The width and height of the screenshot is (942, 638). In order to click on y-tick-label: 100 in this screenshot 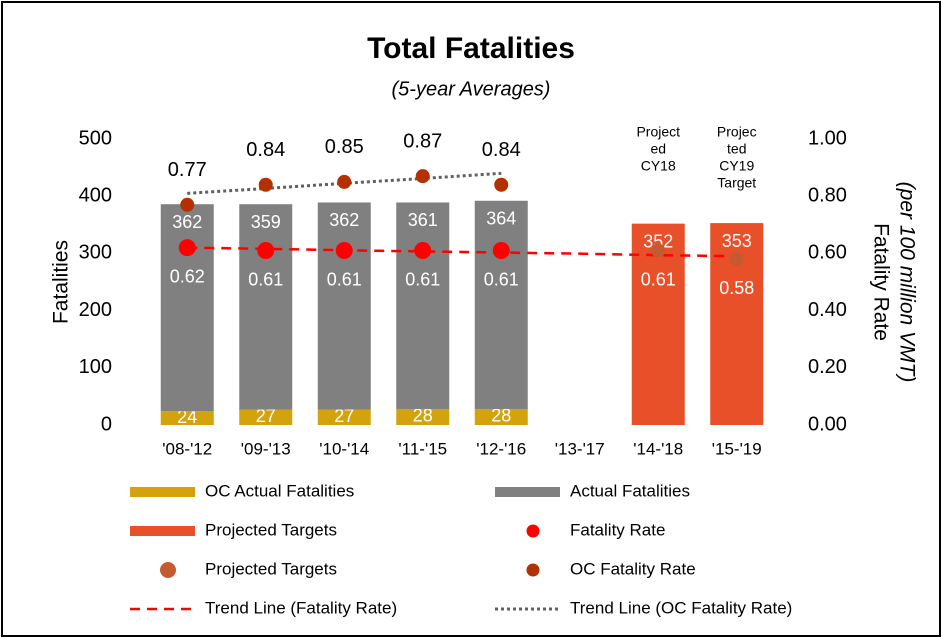, I will do `click(95, 367)`.